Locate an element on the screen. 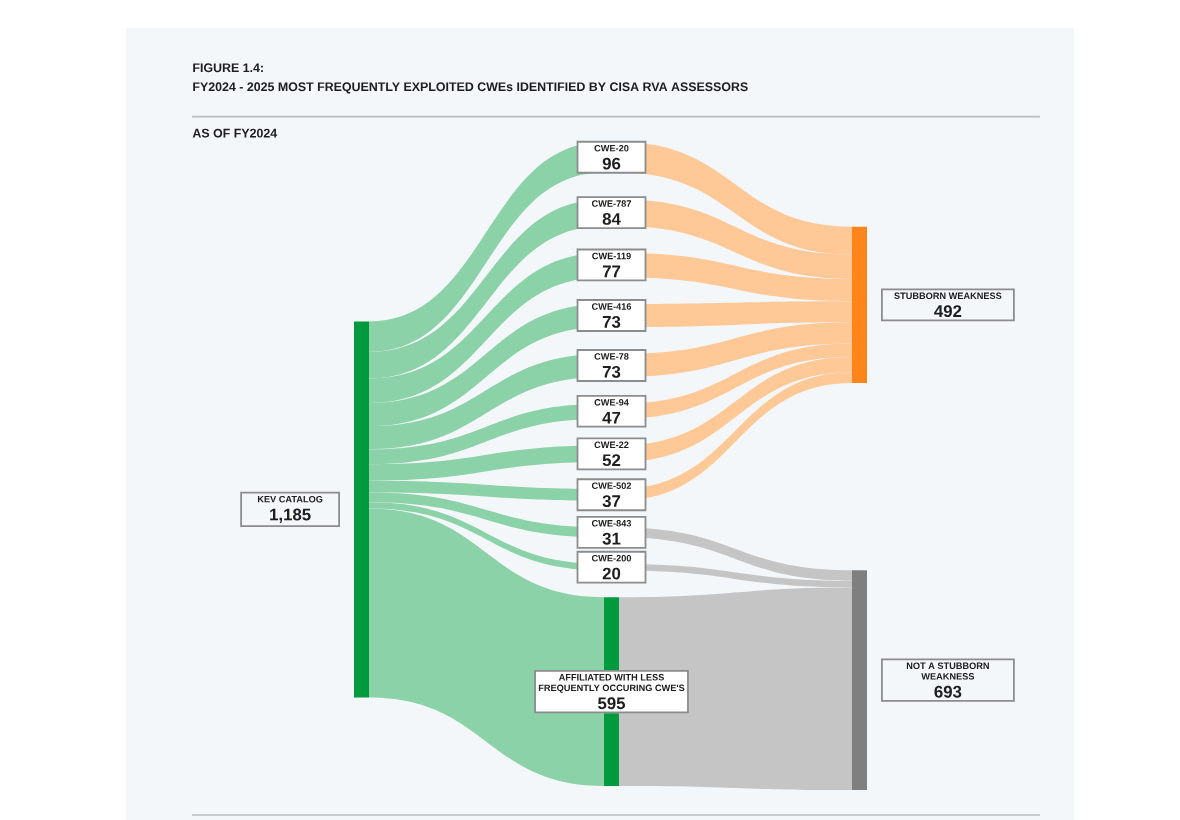 This screenshot has width=1180, height=820. data-label: 595 is located at coordinates (611, 703).